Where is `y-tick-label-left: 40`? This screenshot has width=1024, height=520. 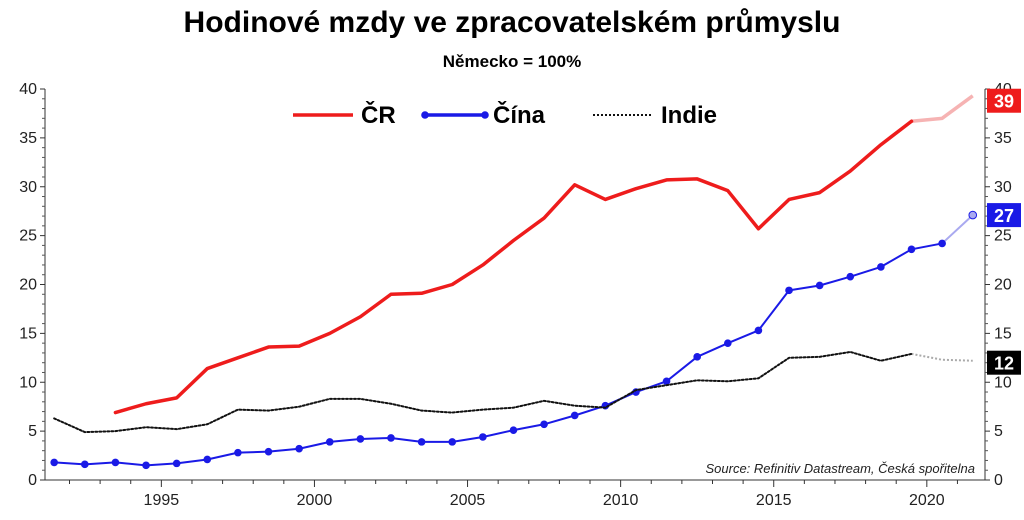 y-tick-label-left: 40 is located at coordinates (28, 89).